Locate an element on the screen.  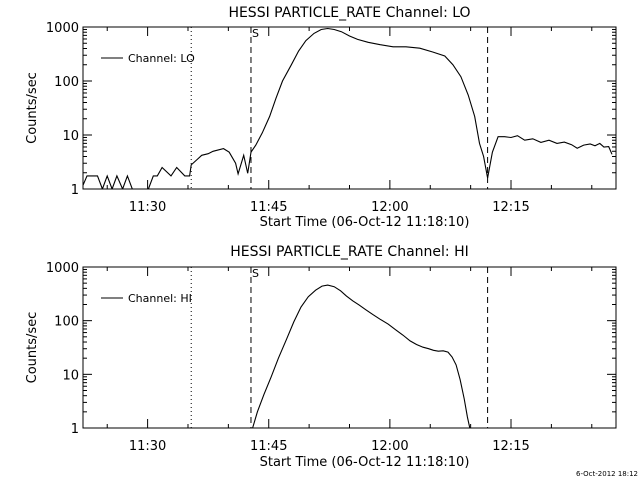
footer-timestamp: 6-Oct-2012 18:12 is located at coordinates (607, 474).